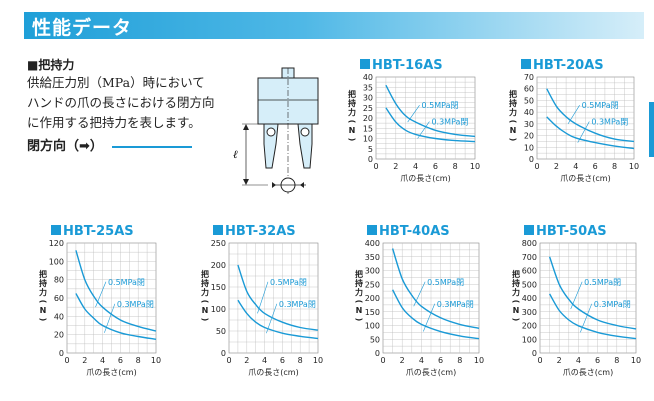 The width and height of the screenshot is (654, 401). Describe the element at coordinates (254, 231) in the screenshot. I see `chart-title: HBT-32AS` at that location.